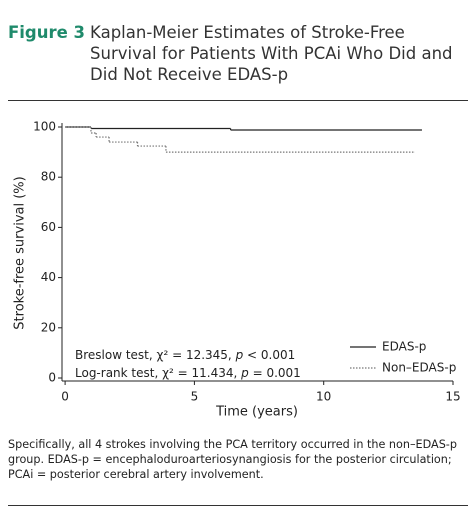 The image size is (476, 516). What do you see at coordinates (419, 368) in the screenshot?
I see `legend-label: Non–EDAS-p` at bounding box center [419, 368].